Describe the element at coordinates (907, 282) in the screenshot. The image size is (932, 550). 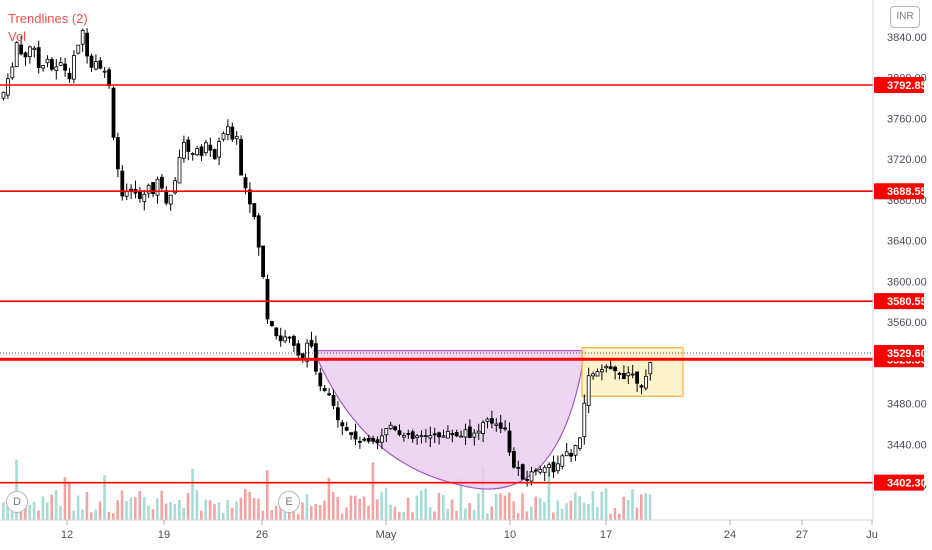
I see `price-tick-label: 3600.00` at that location.